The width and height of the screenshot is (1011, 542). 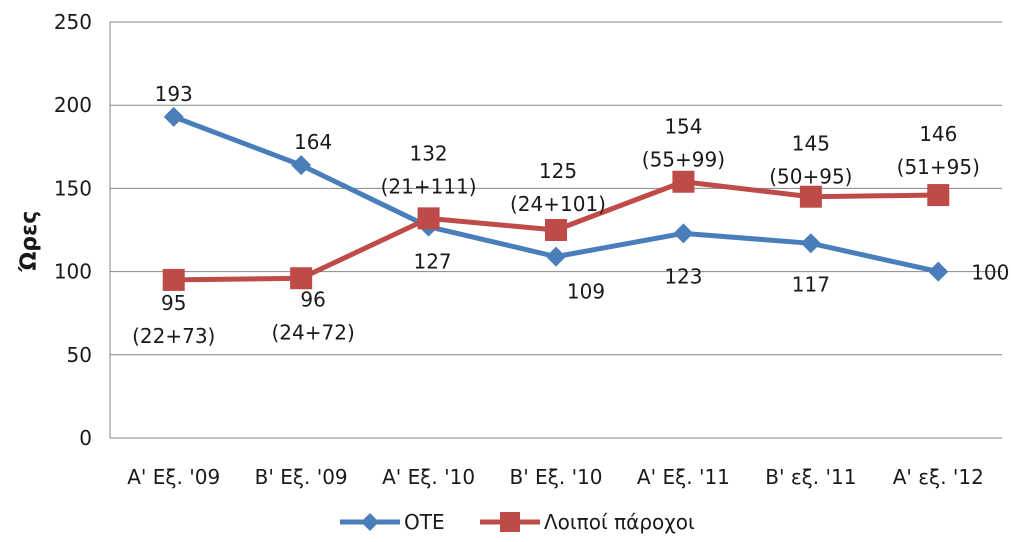 What do you see at coordinates (558, 204) in the screenshot?
I see `data-label: (24+101)` at bounding box center [558, 204].